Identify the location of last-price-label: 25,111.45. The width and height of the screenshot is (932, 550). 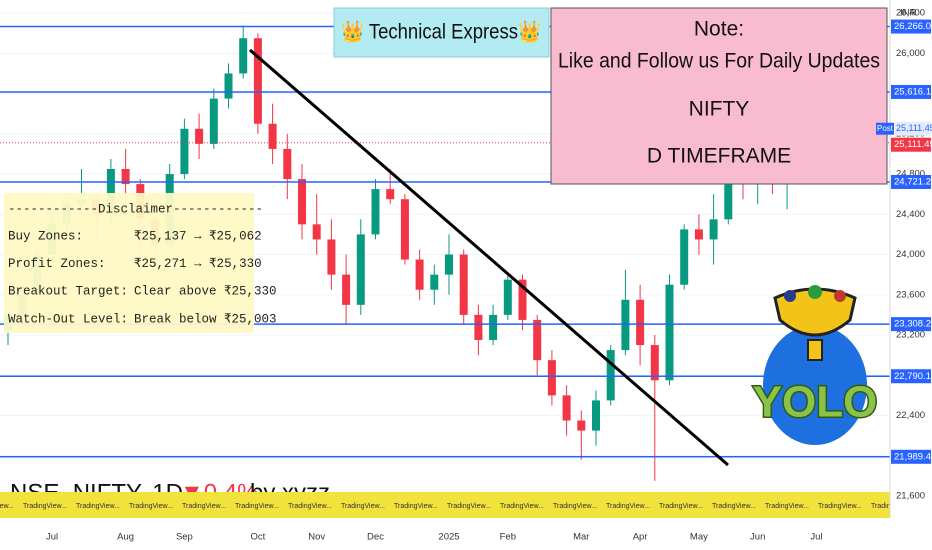
(913, 144).